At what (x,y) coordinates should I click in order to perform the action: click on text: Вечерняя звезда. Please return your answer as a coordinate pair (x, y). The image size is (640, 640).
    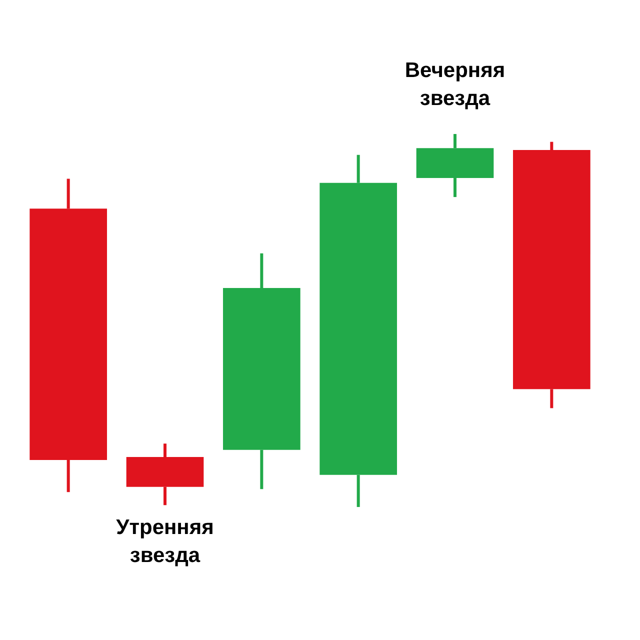
    Looking at the image, I should click on (455, 84).